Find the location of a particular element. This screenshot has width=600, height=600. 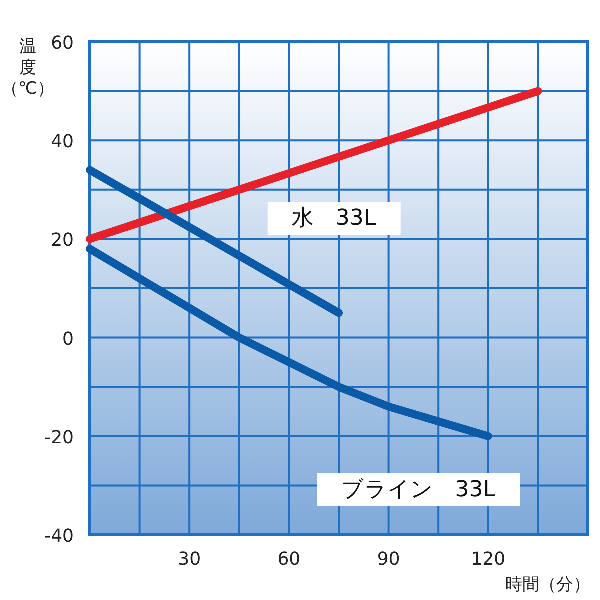

x-tick-label: 120 is located at coordinates (488, 559).